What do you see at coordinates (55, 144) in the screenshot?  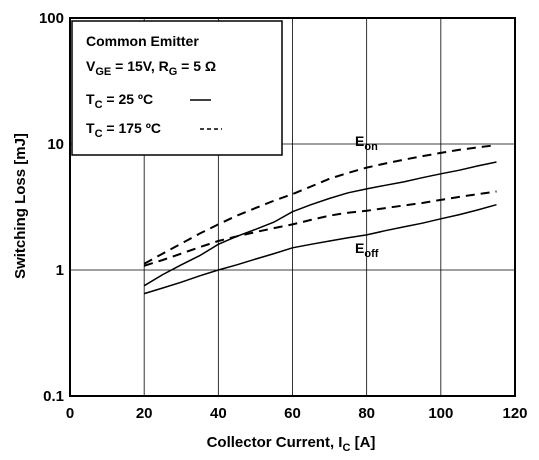 I see `y-tick-label: 10` at bounding box center [55, 144].